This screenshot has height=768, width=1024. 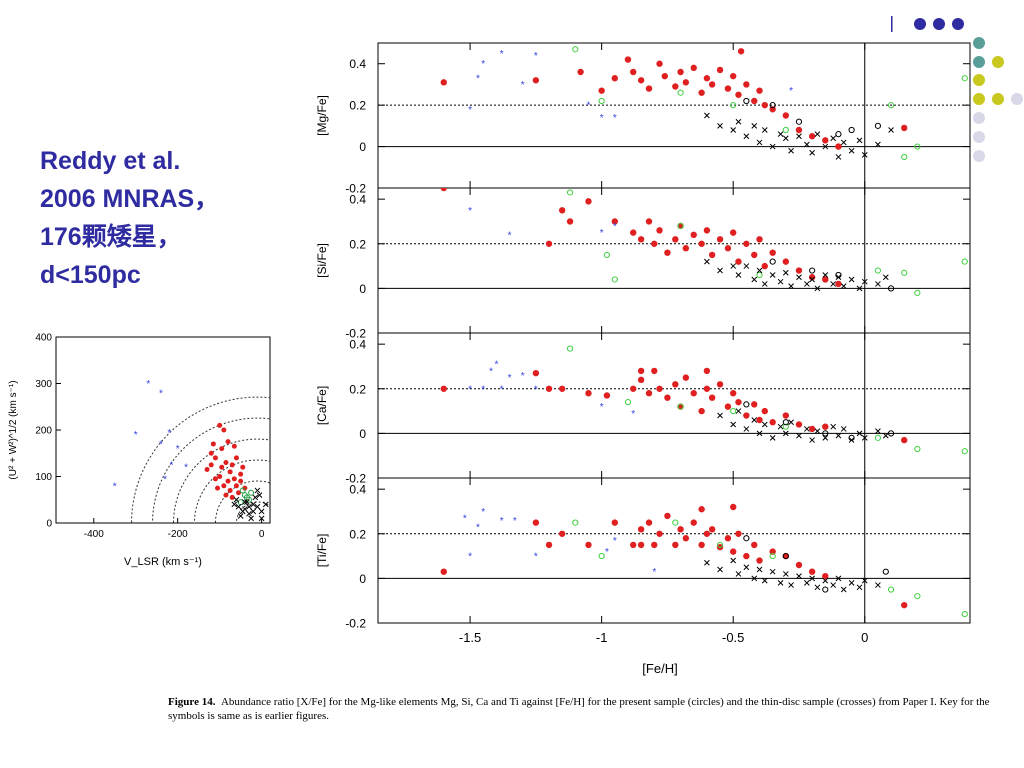 What do you see at coordinates (733, 637) in the screenshot?
I see `feh-tick-label: -0.5` at bounding box center [733, 637].